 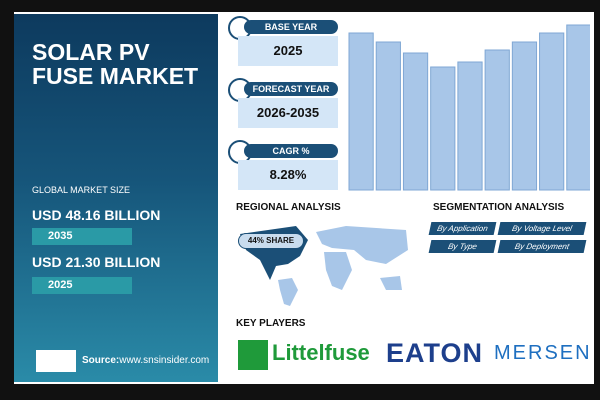 I want to click on share-pill: 44% SHARE, so click(x=271, y=241).